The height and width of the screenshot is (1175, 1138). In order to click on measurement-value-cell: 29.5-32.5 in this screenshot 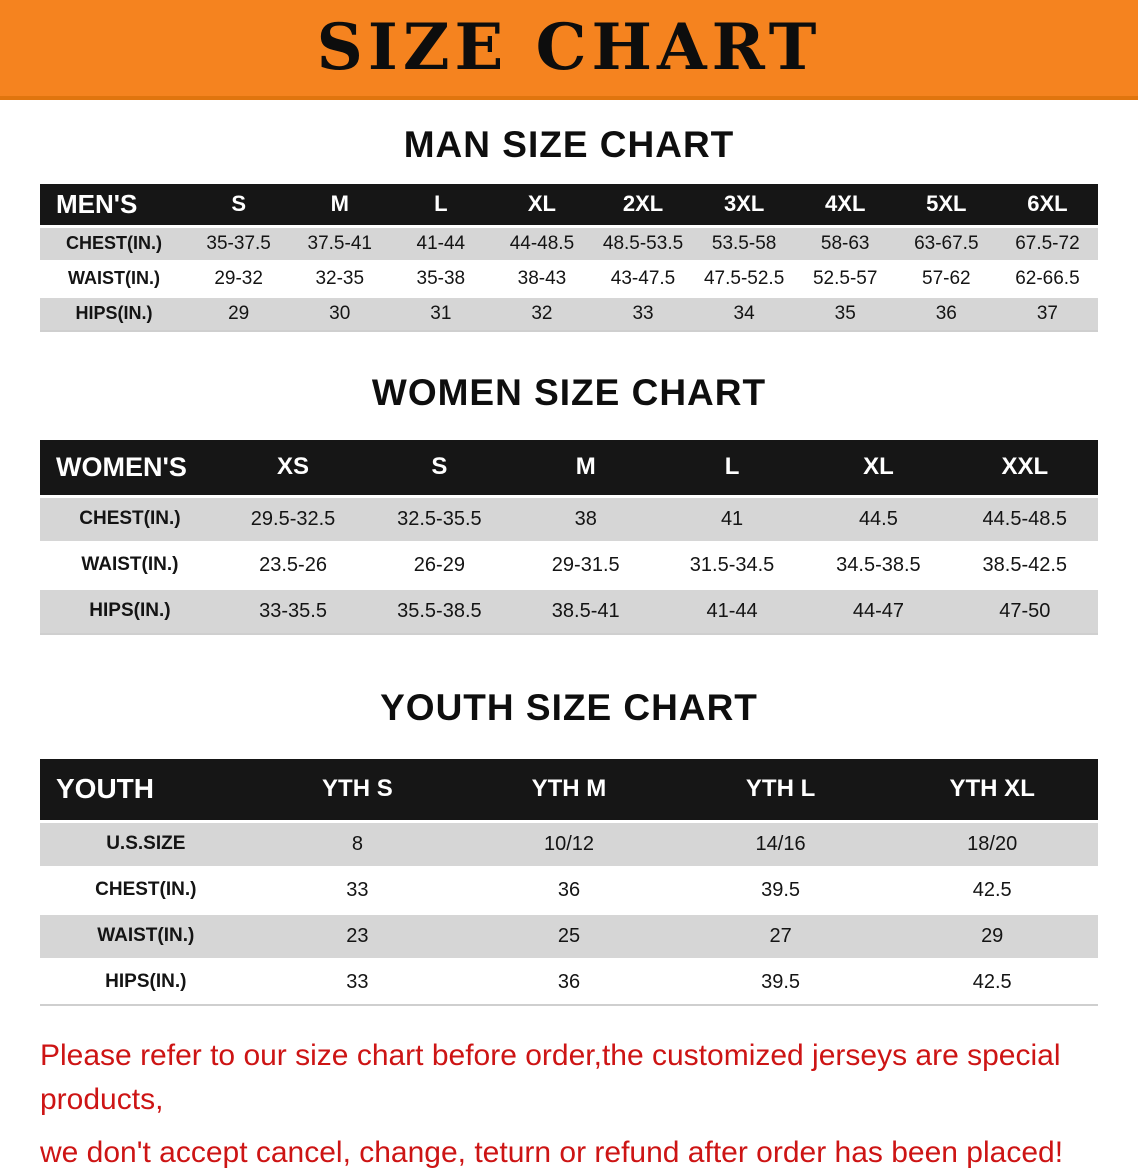, I will do `click(293, 518)`.